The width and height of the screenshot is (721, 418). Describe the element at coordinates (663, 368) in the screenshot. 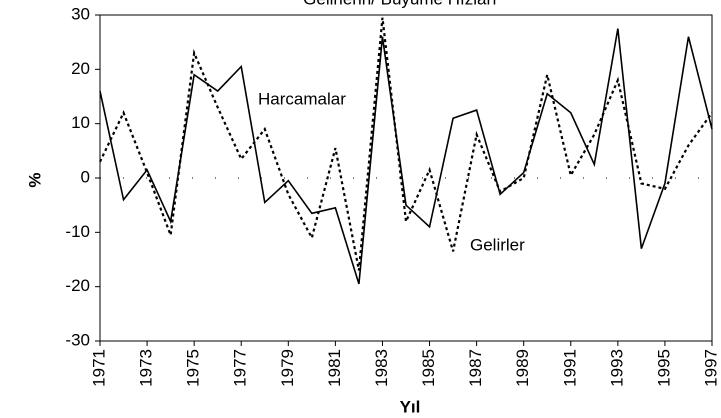

I see `x-tick-label: 1995` at that location.